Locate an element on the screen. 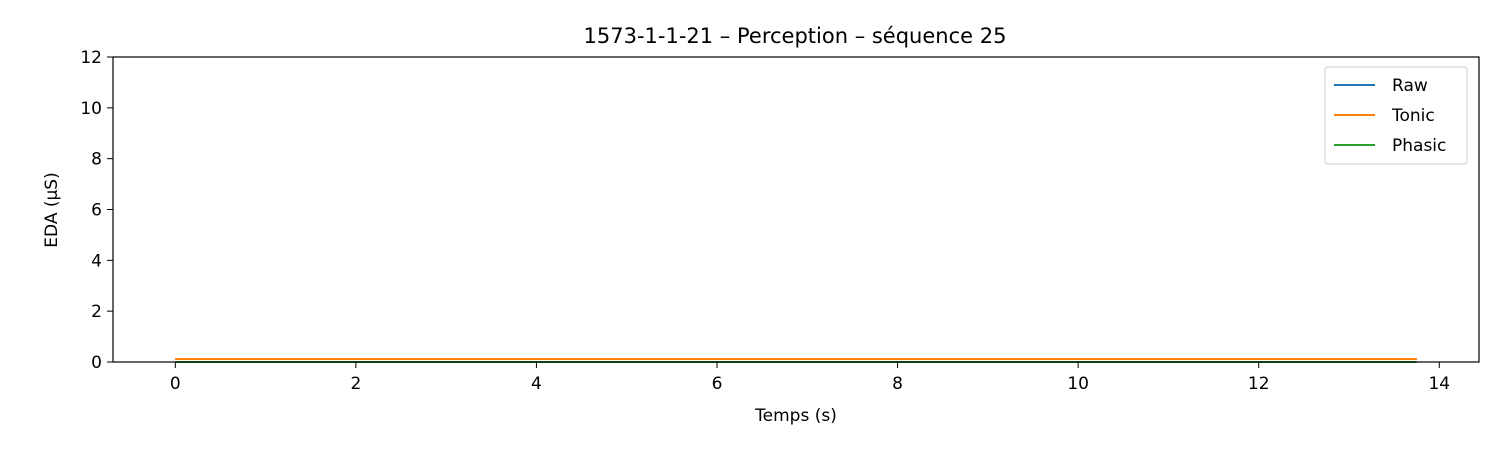 This screenshot has width=1500, height=450. x-tick-label: 2 is located at coordinates (355, 384).